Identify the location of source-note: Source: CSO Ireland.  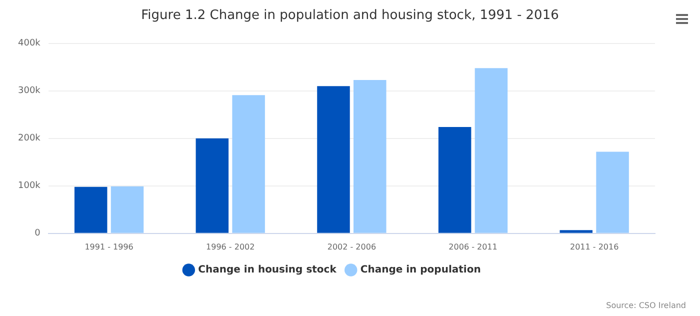
(646, 305).